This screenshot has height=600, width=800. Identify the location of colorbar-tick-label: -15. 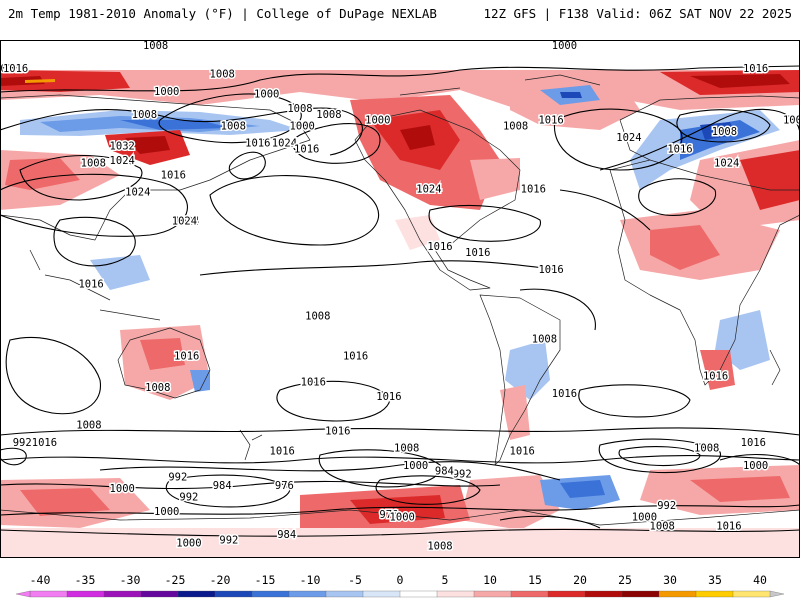
(265, 580).